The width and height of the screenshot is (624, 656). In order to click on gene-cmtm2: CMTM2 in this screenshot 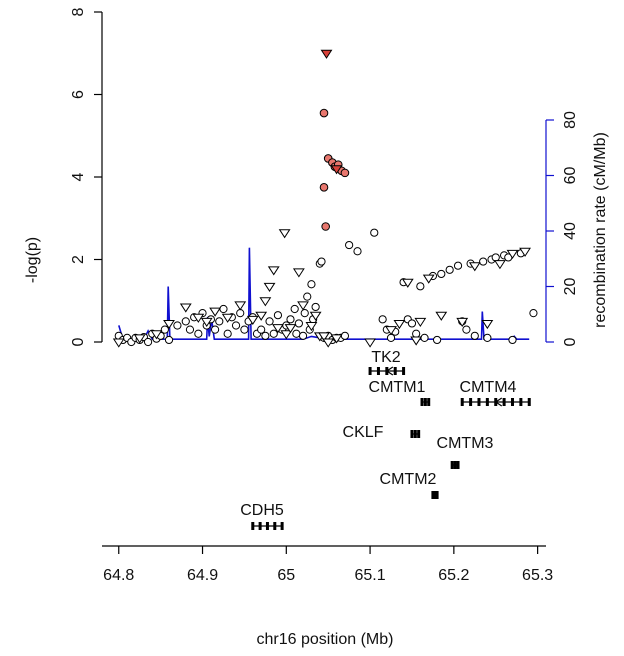, I will do `click(409, 485)`.